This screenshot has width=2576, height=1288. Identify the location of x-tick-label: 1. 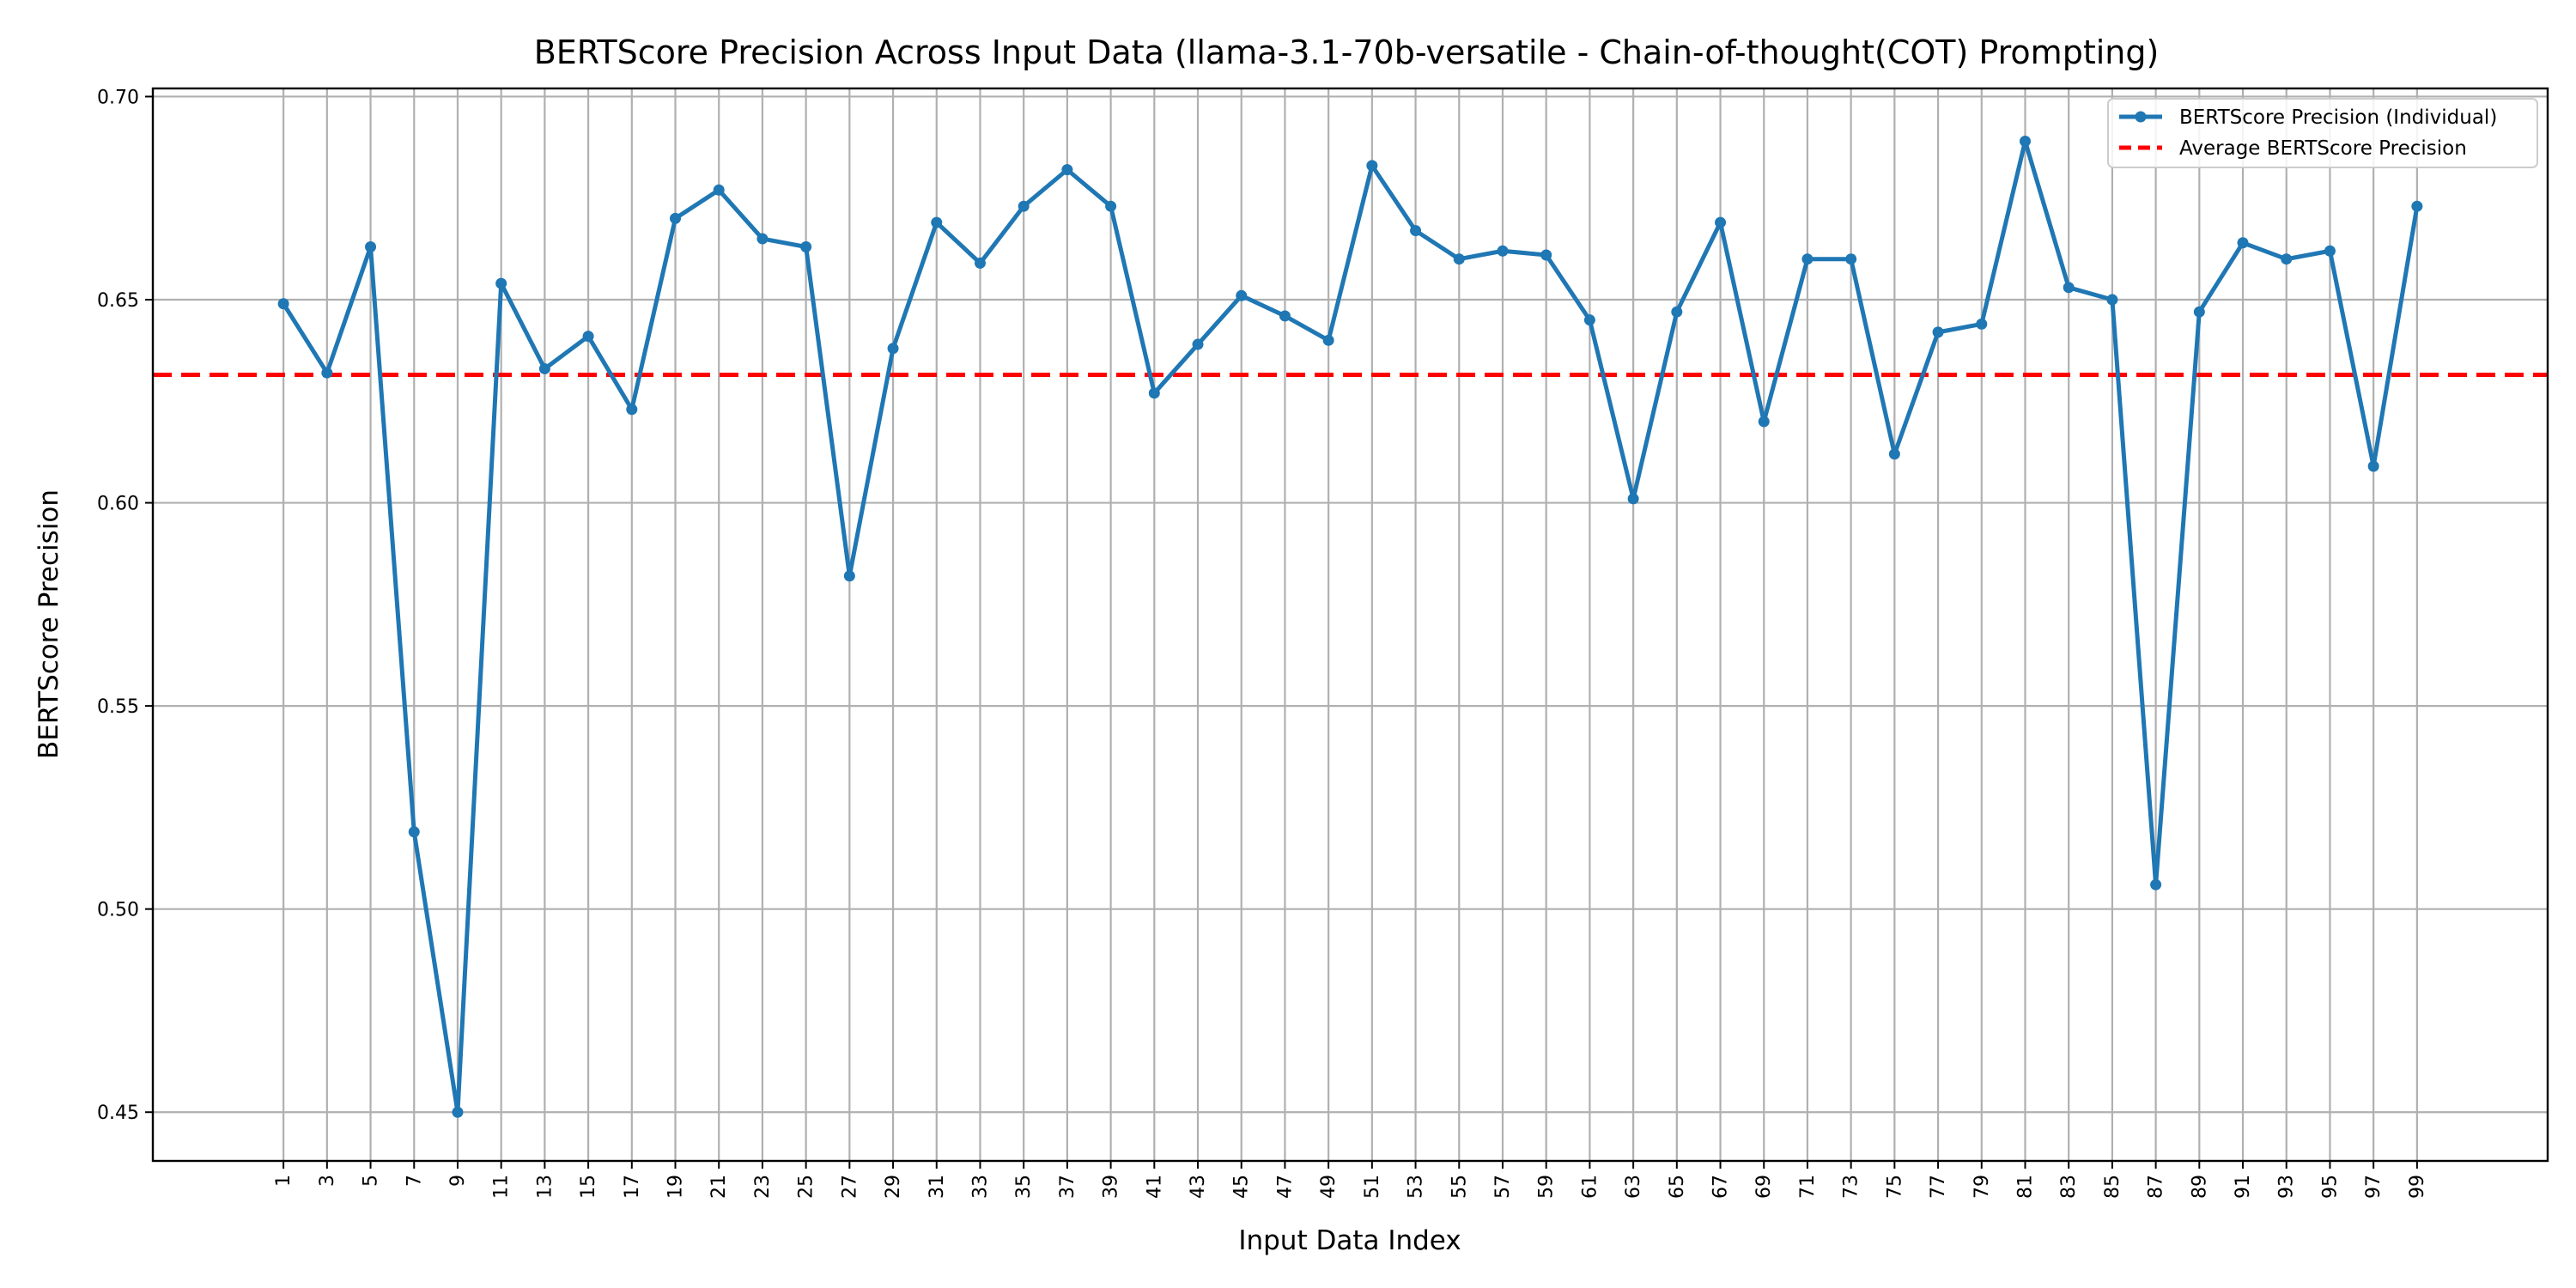
(284, 1181).